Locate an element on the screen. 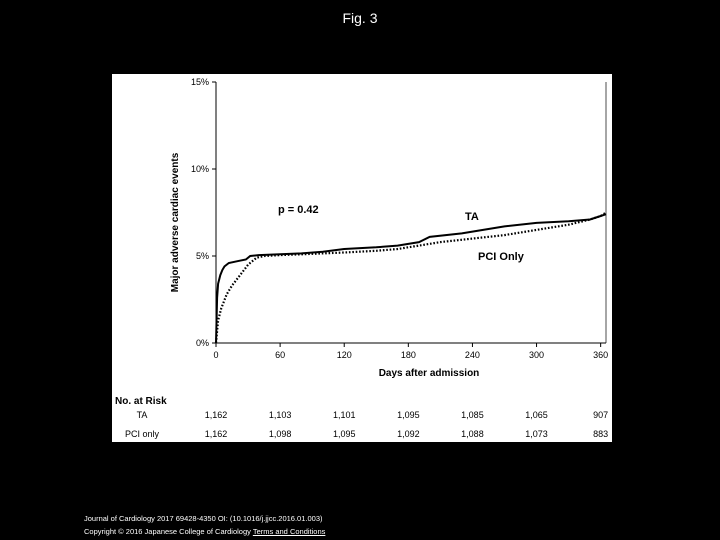 The width and height of the screenshot is (720, 540). y-tick-label: 0% is located at coordinates (202, 343).